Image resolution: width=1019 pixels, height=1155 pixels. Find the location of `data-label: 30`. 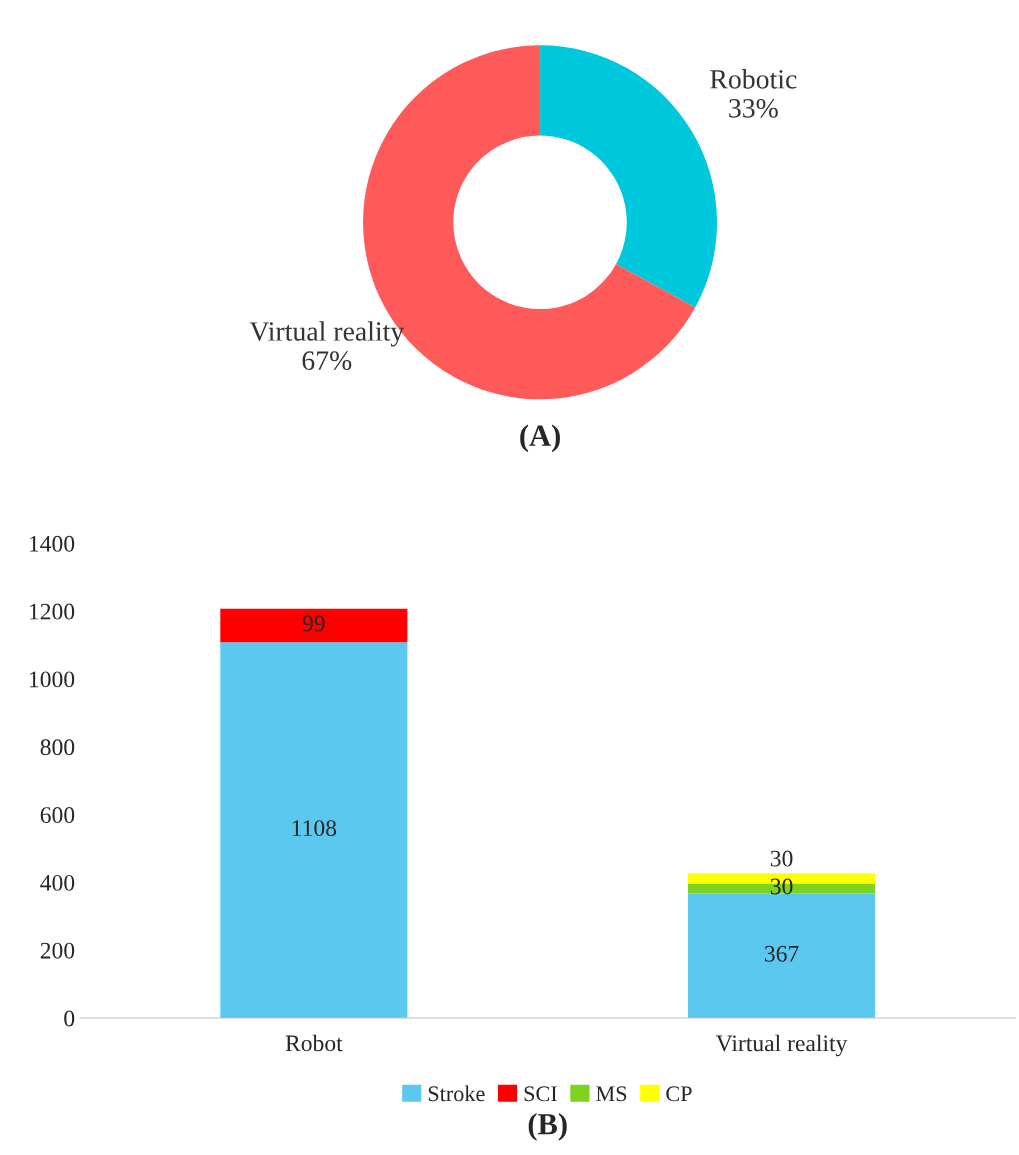

data-label: 30 is located at coordinates (781, 858).